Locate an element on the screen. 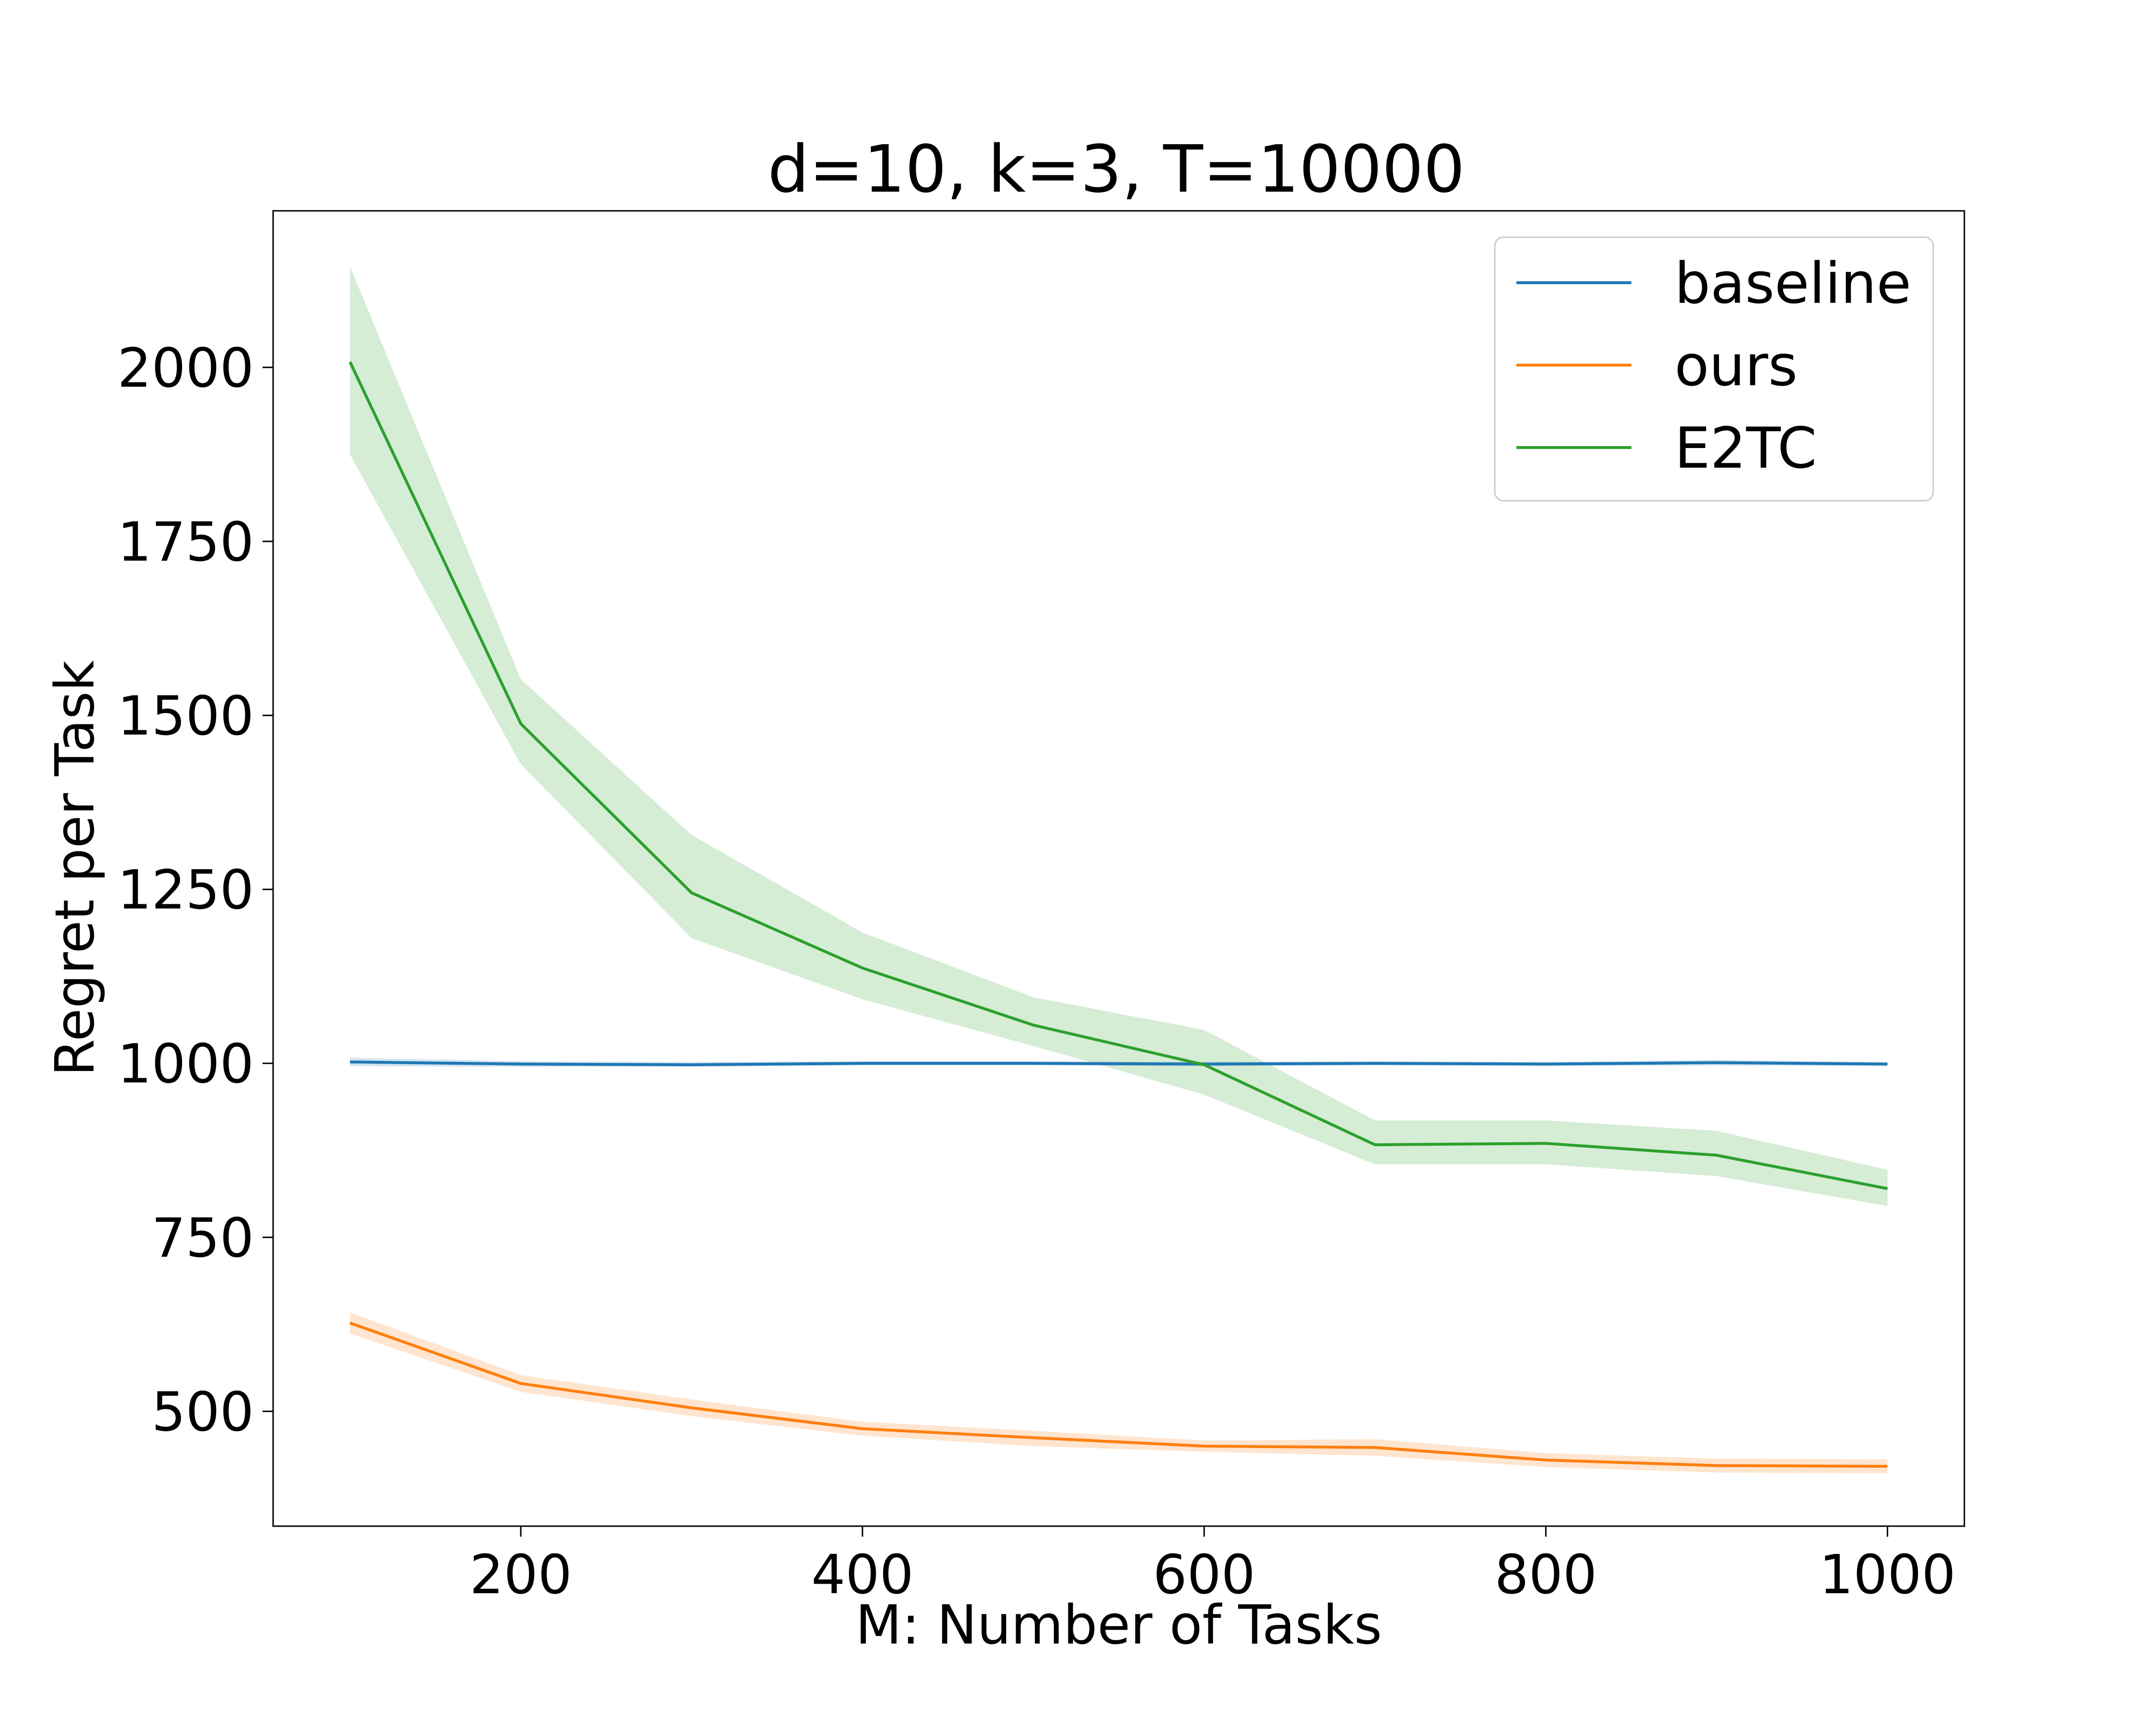 Image resolution: width=2156 pixels, height=1725 pixels. legend-label-ours: ours is located at coordinates (1736, 366).